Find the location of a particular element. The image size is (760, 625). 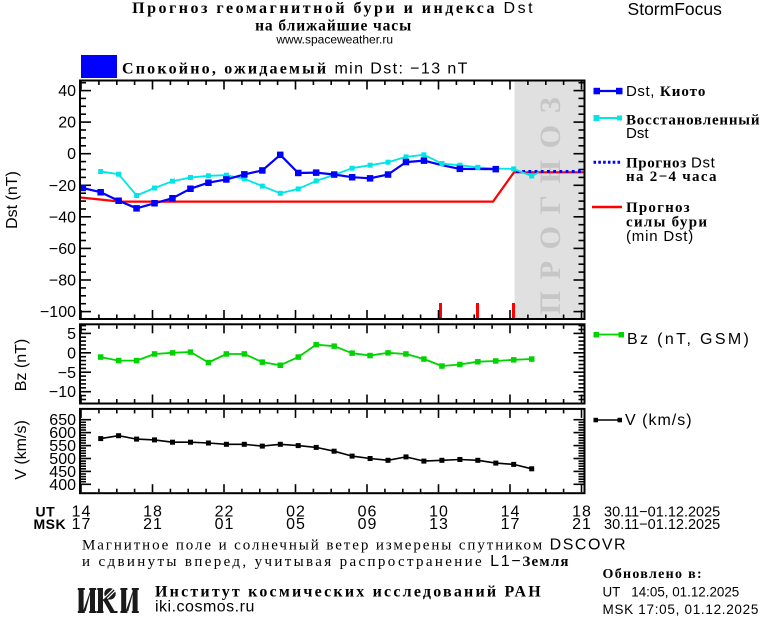

svg-text: ПРОГНОЗ is located at coordinates (550, 199).